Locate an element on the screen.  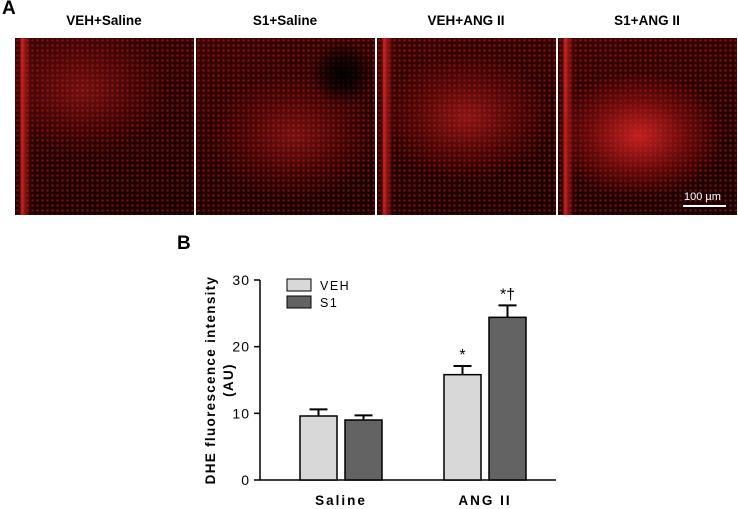
micrograph-veh-saline is located at coordinates (104, 126).